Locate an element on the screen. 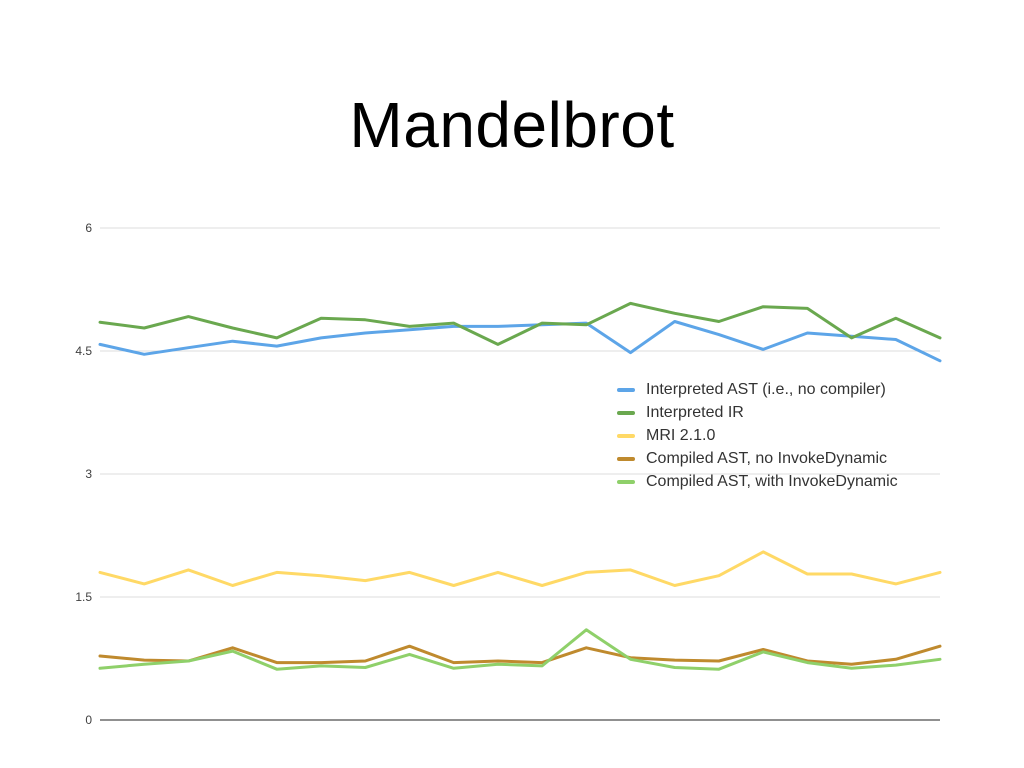 The height and width of the screenshot is (768, 1024). legend-item: Interpreted AST (i.e., no compiler) is located at coordinates (757, 389).